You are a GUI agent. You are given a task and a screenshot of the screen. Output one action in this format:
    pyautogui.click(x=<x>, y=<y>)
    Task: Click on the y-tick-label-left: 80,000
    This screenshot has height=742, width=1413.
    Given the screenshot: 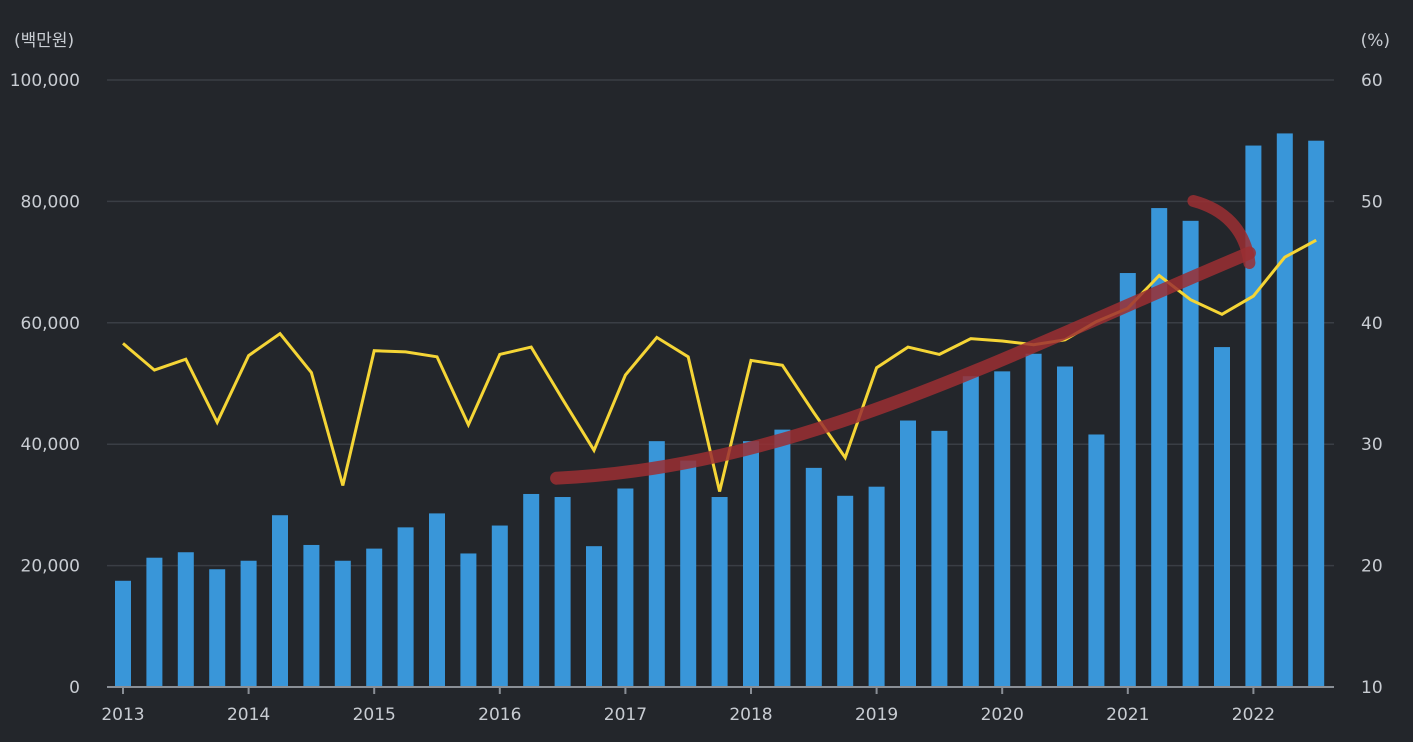 What is the action you would take?
    pyautogui.click(x=50, y=202)
    